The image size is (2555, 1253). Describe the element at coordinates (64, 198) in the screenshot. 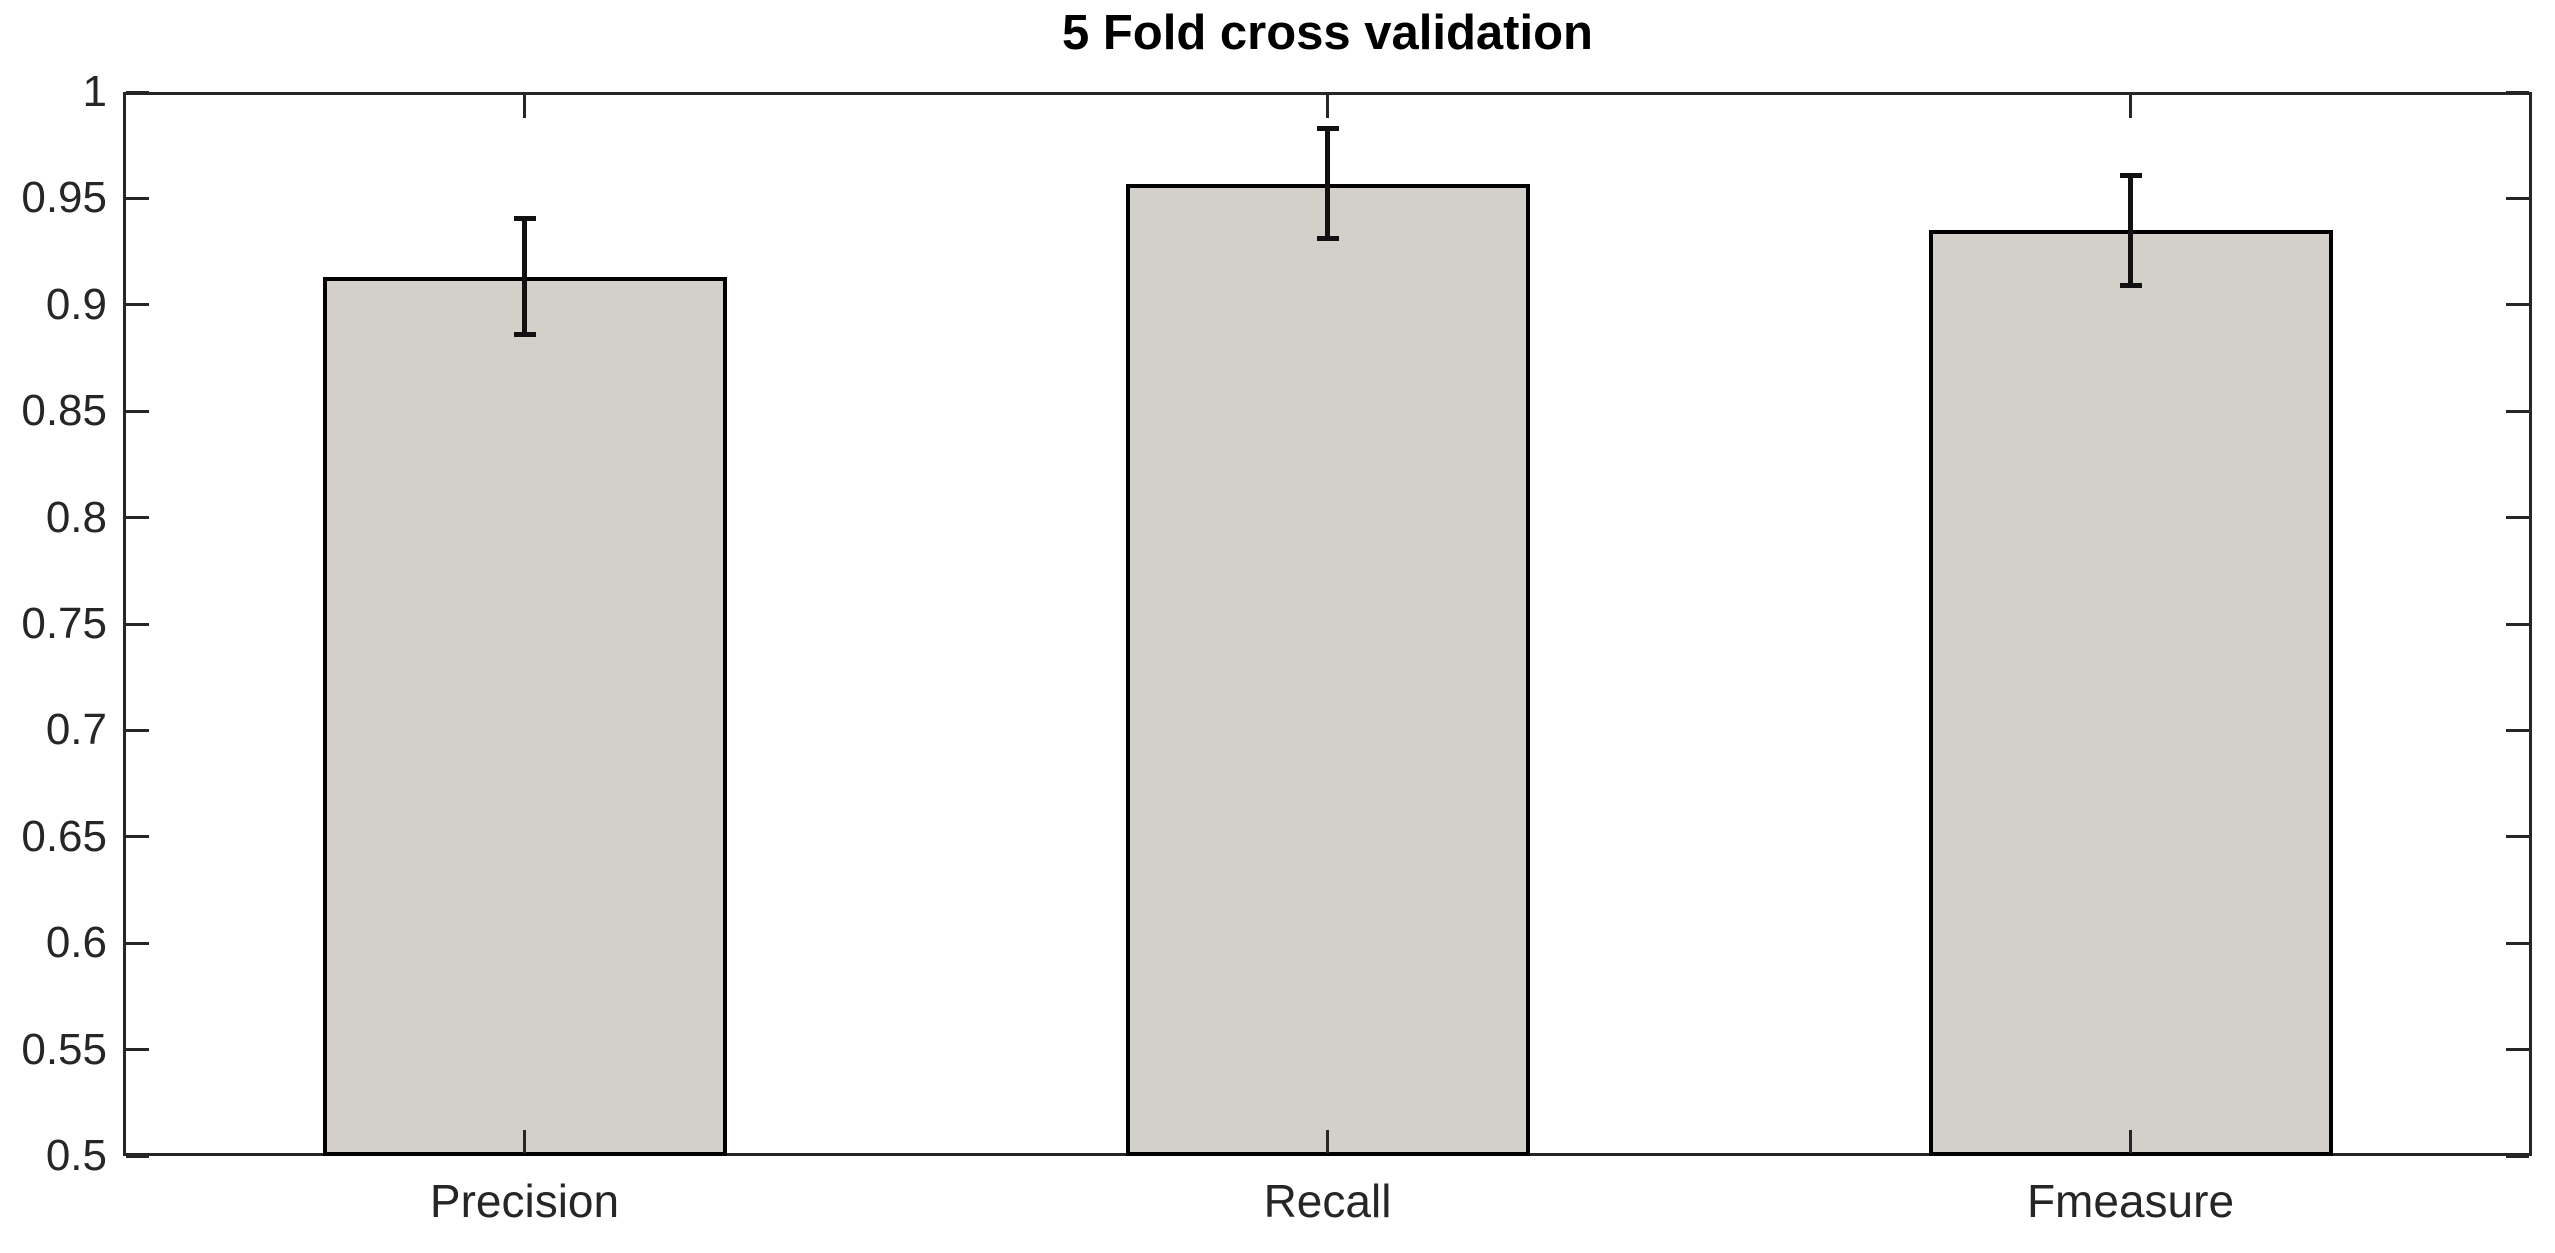

I see `y-tick-label: 0.95` at that location.